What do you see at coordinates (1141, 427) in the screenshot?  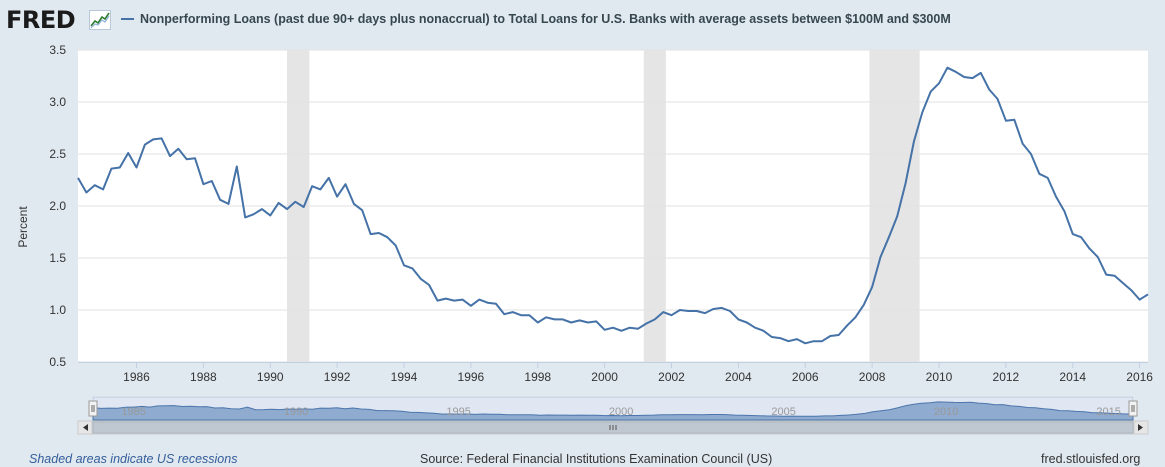 I see `scroll-right-arrow-icon` at bounding box center [1141, 427].